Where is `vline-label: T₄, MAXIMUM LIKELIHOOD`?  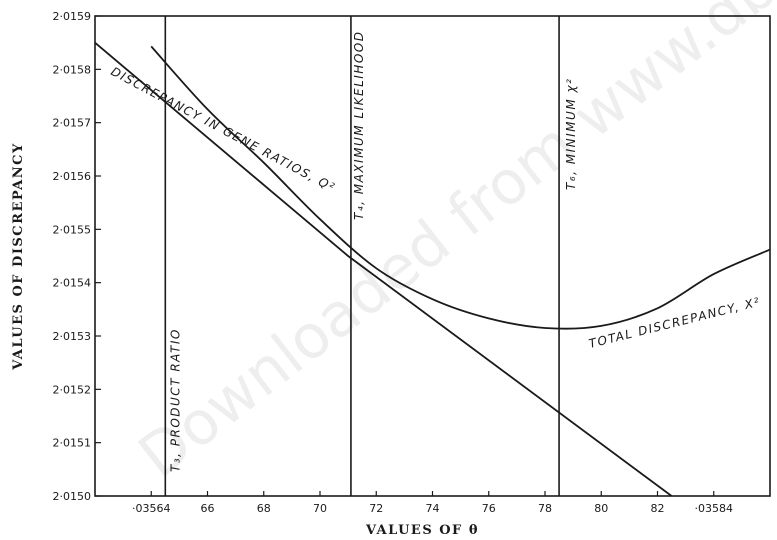
vline-label: T₄, MAXIMUM LIKELIHOOD is located at coordinates (359, 125).